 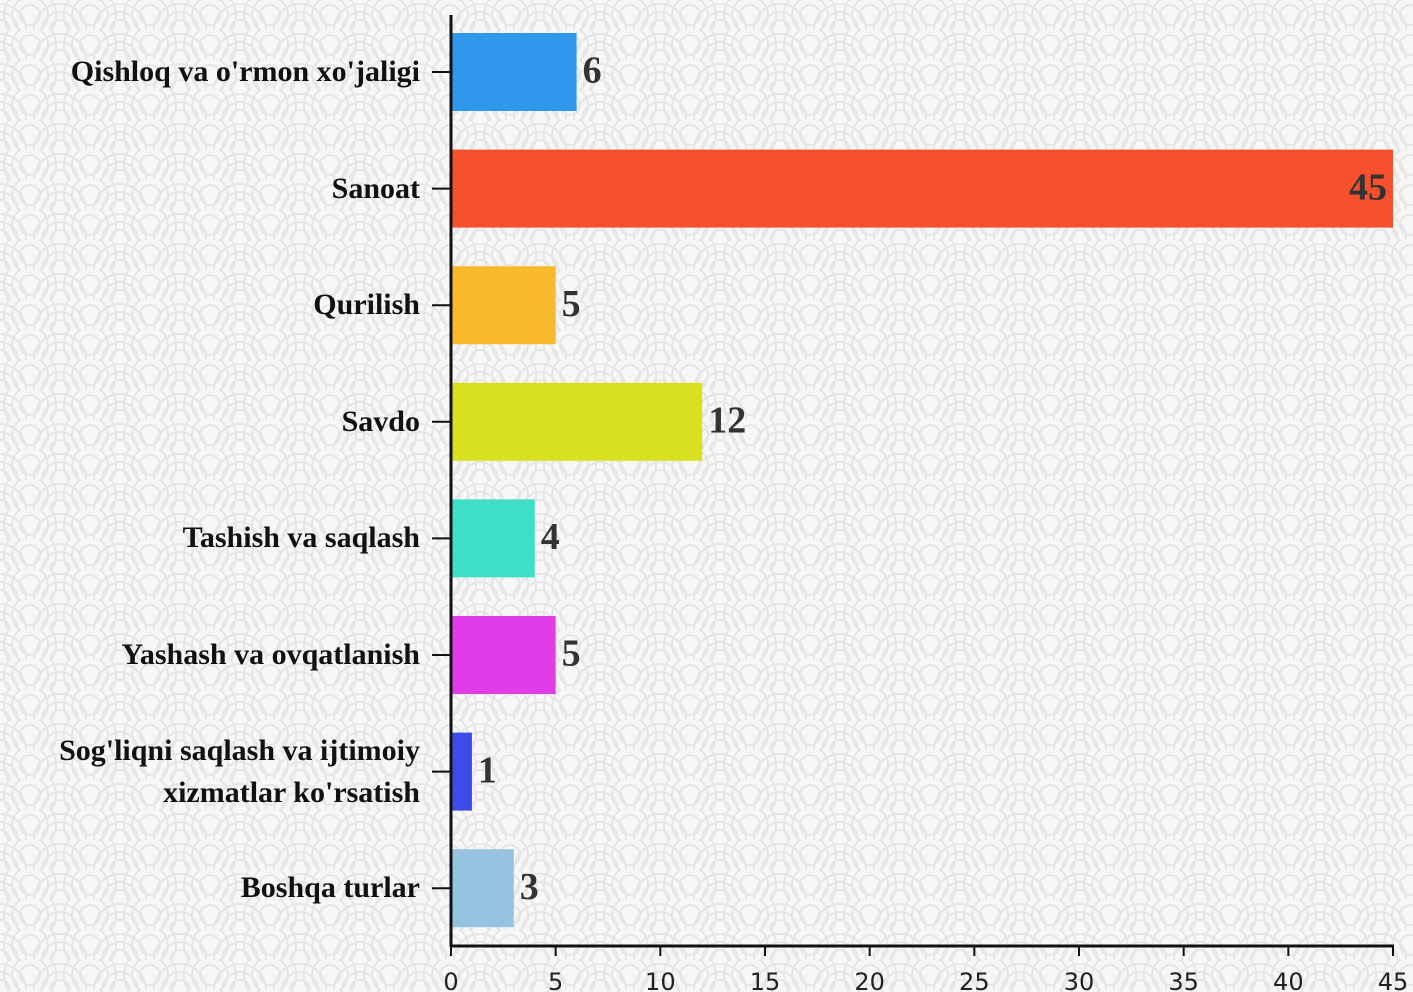 What do you see at coordinates (1288, 980) in the screenshot?
I see `x-tick-label: 40` at bounding box center [1288, 980].